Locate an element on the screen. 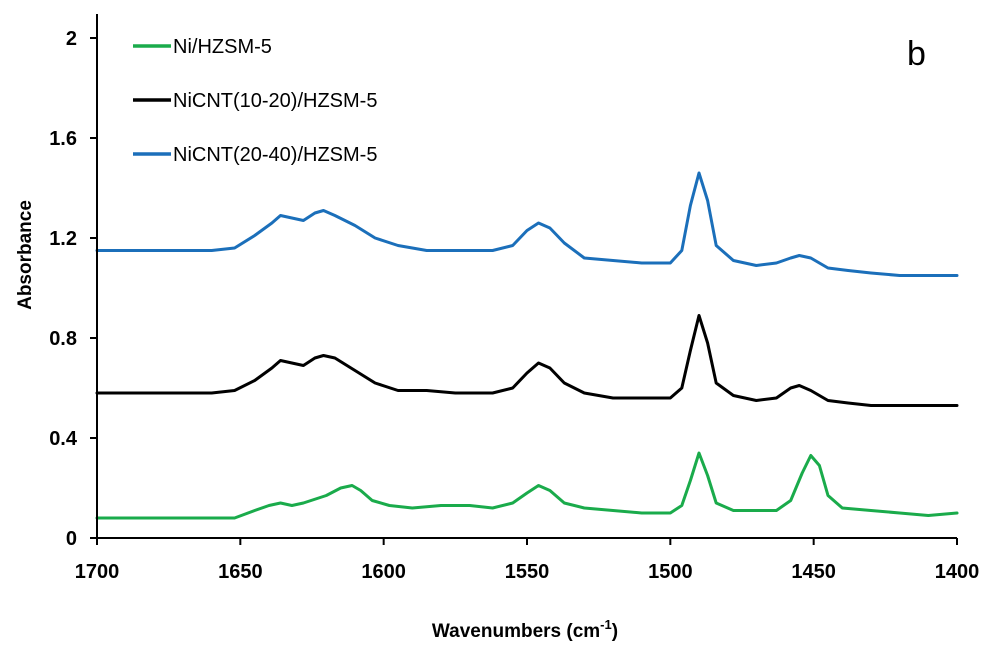 This screenshot has width=991, height=646. x-tick-label: 1600 is located at coordinates (383, 572).